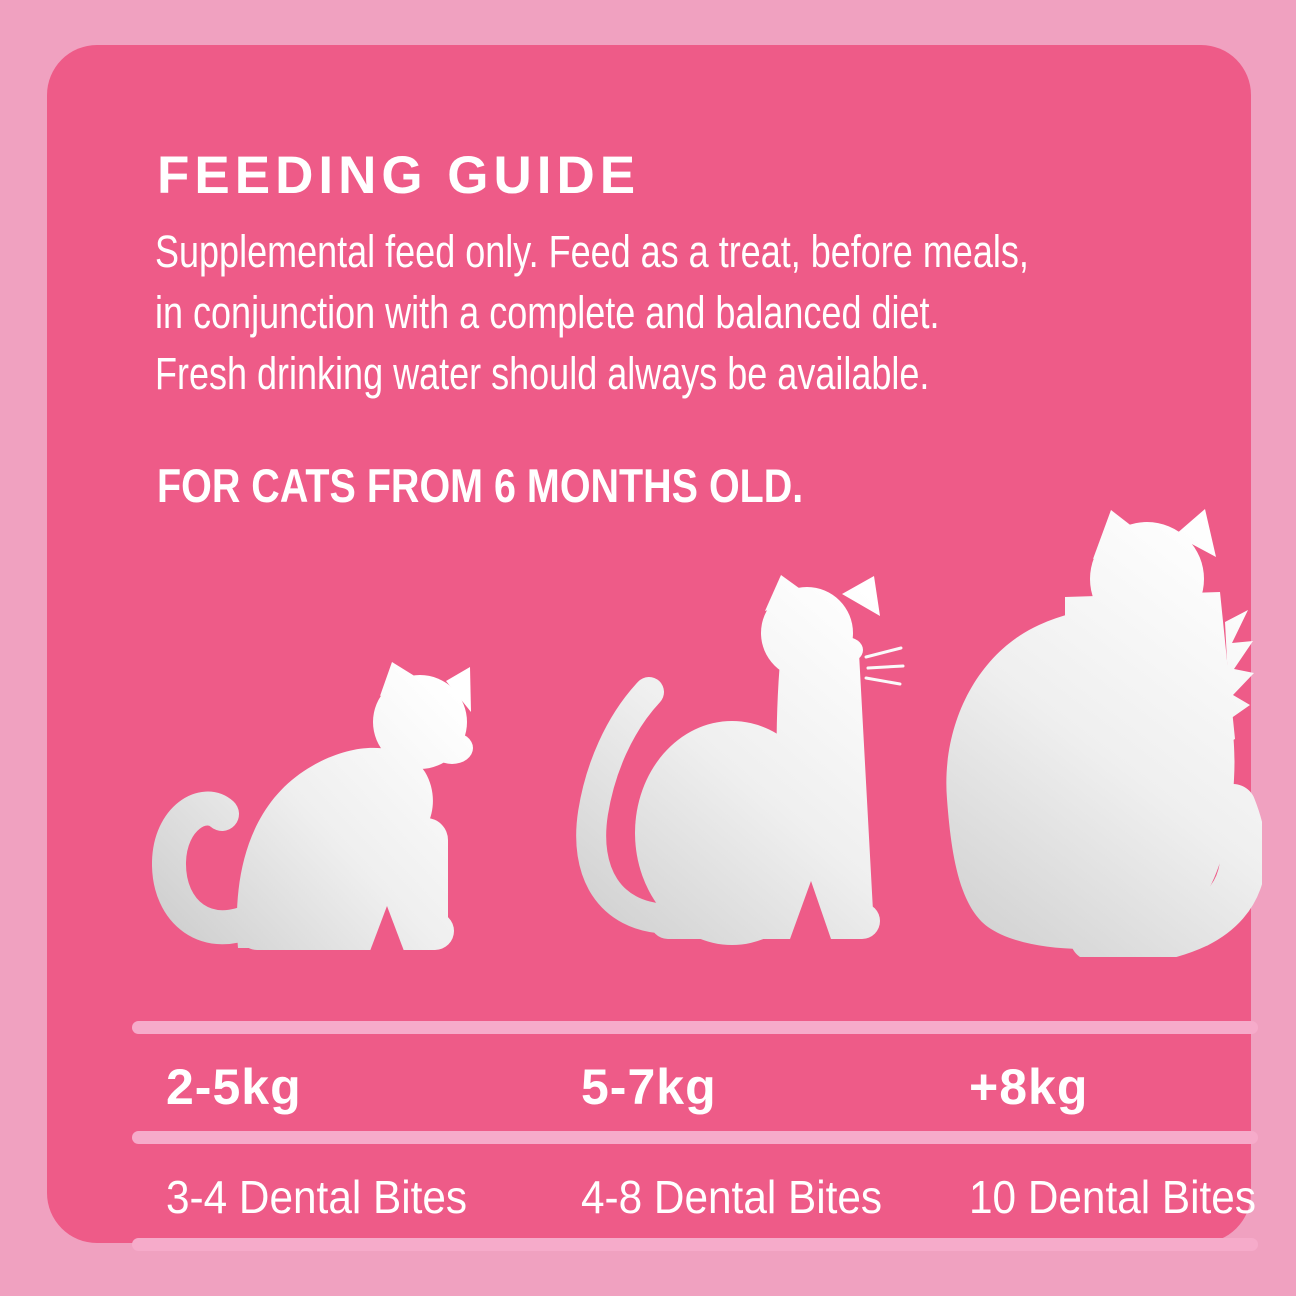 The height and width of the screenshot is (1296, 1296). Describe the element at coordinates (480, 485) in the screenshot. I see `age-requirement-text: FOR CATS FROM 6 MONTHS OLD.` at that location.